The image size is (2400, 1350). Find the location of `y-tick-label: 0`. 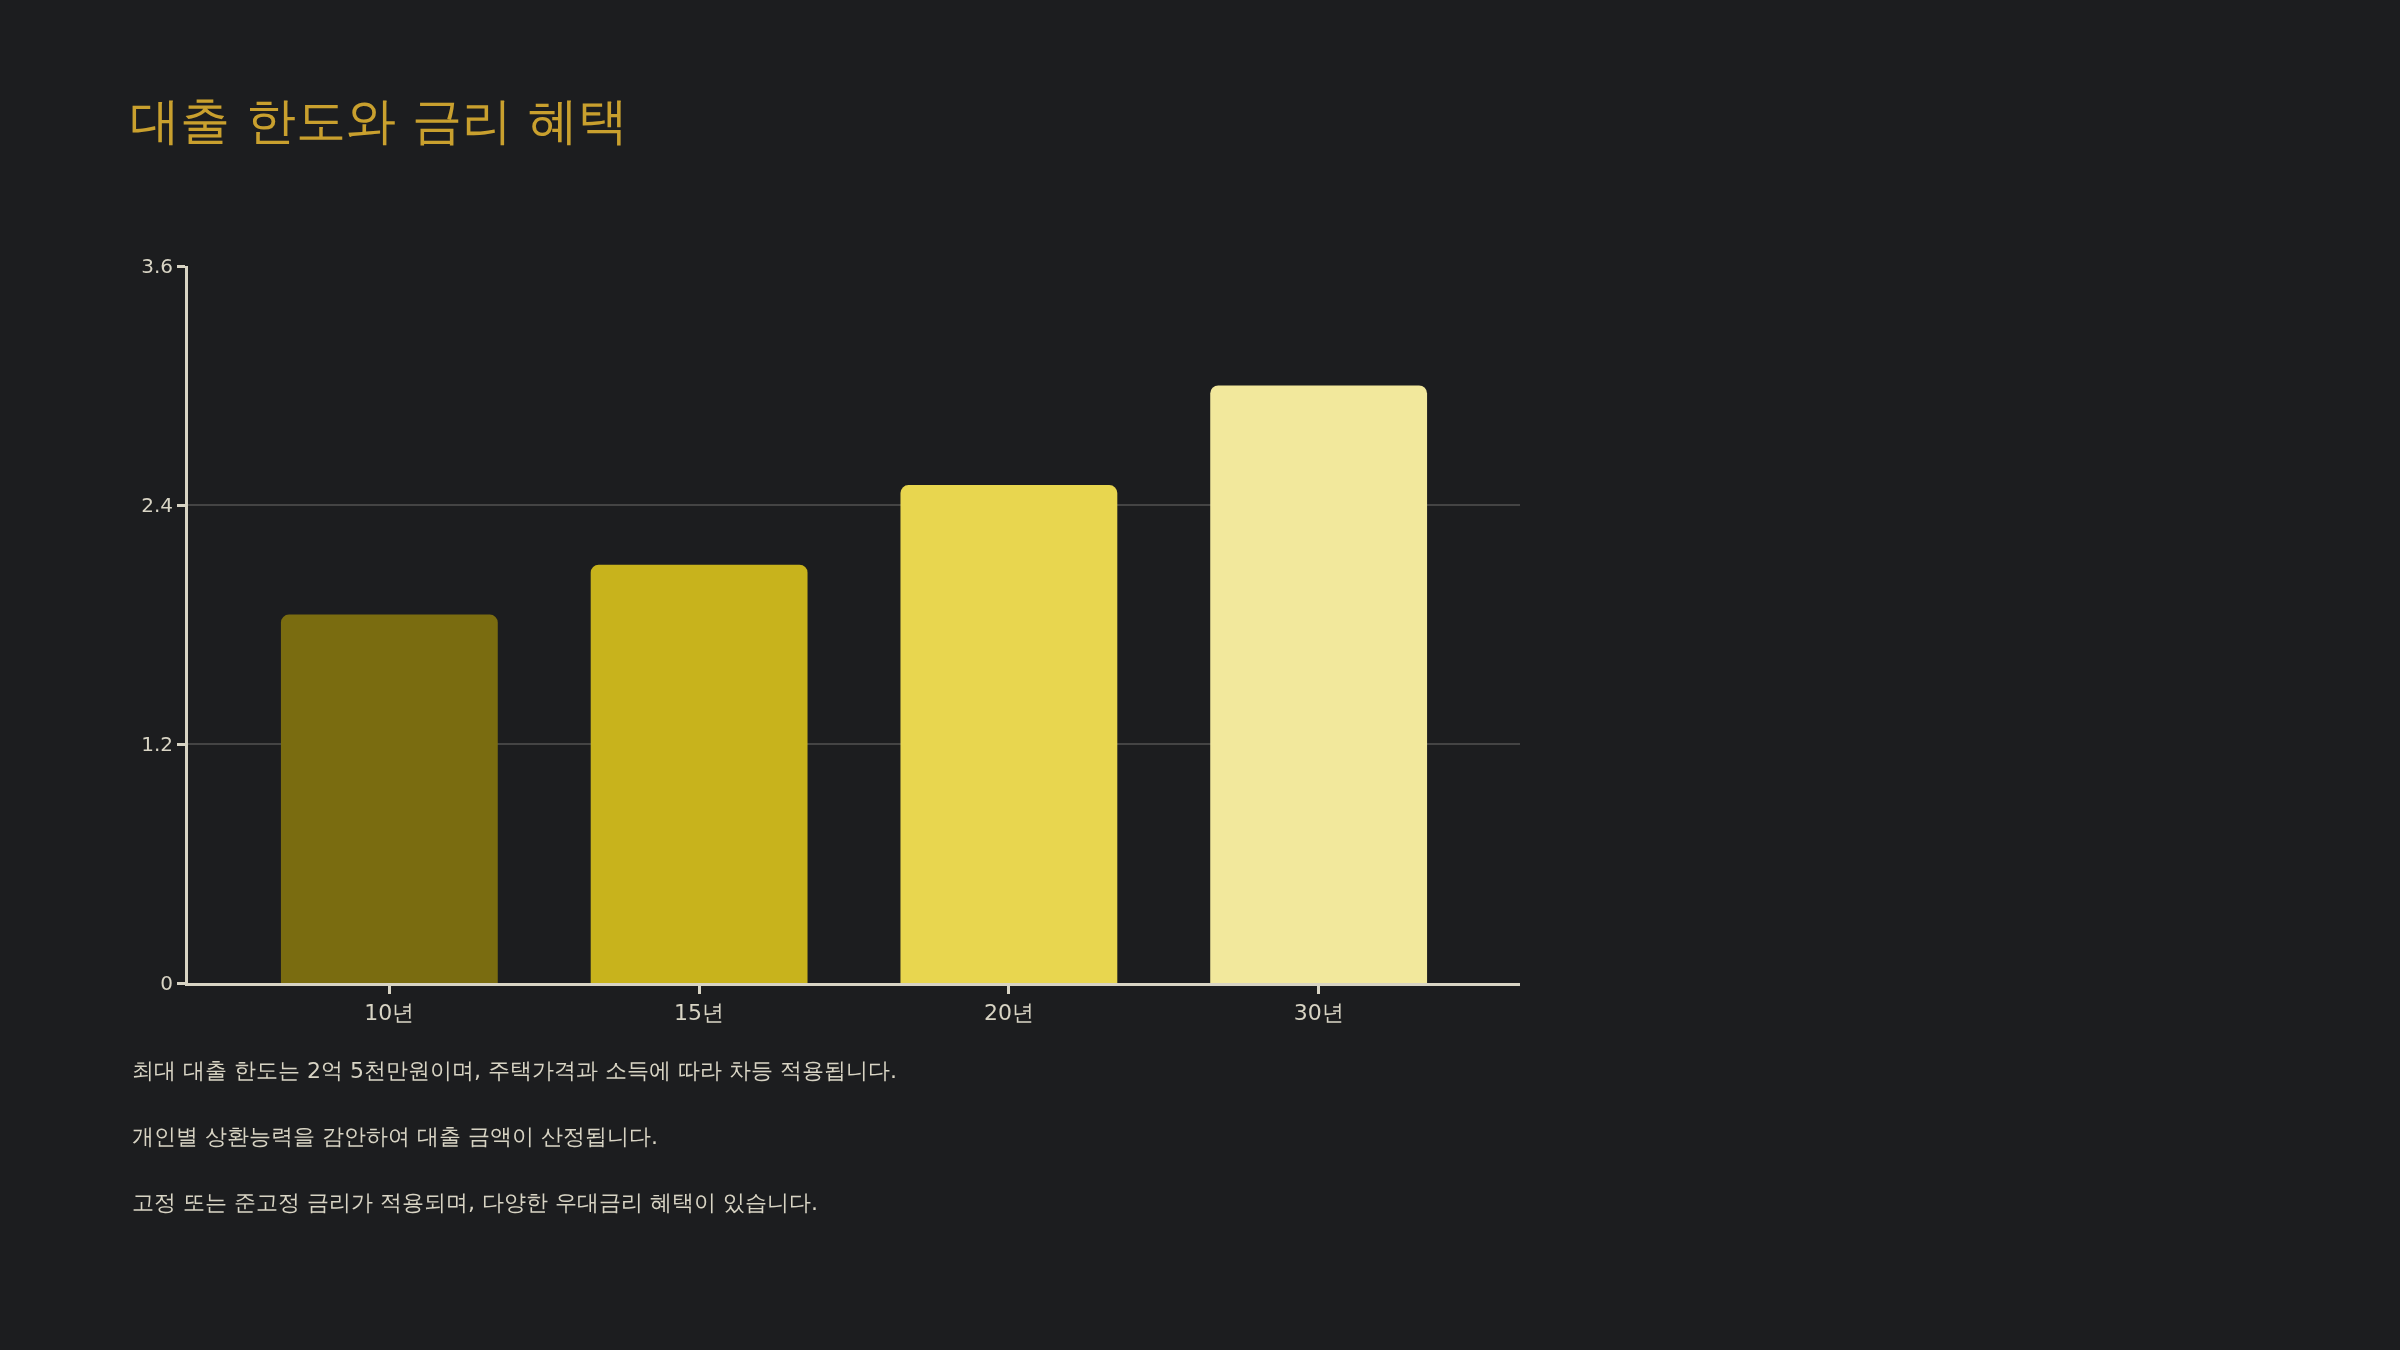

y-tick-label: 0 is located at coordinates (166, 983).